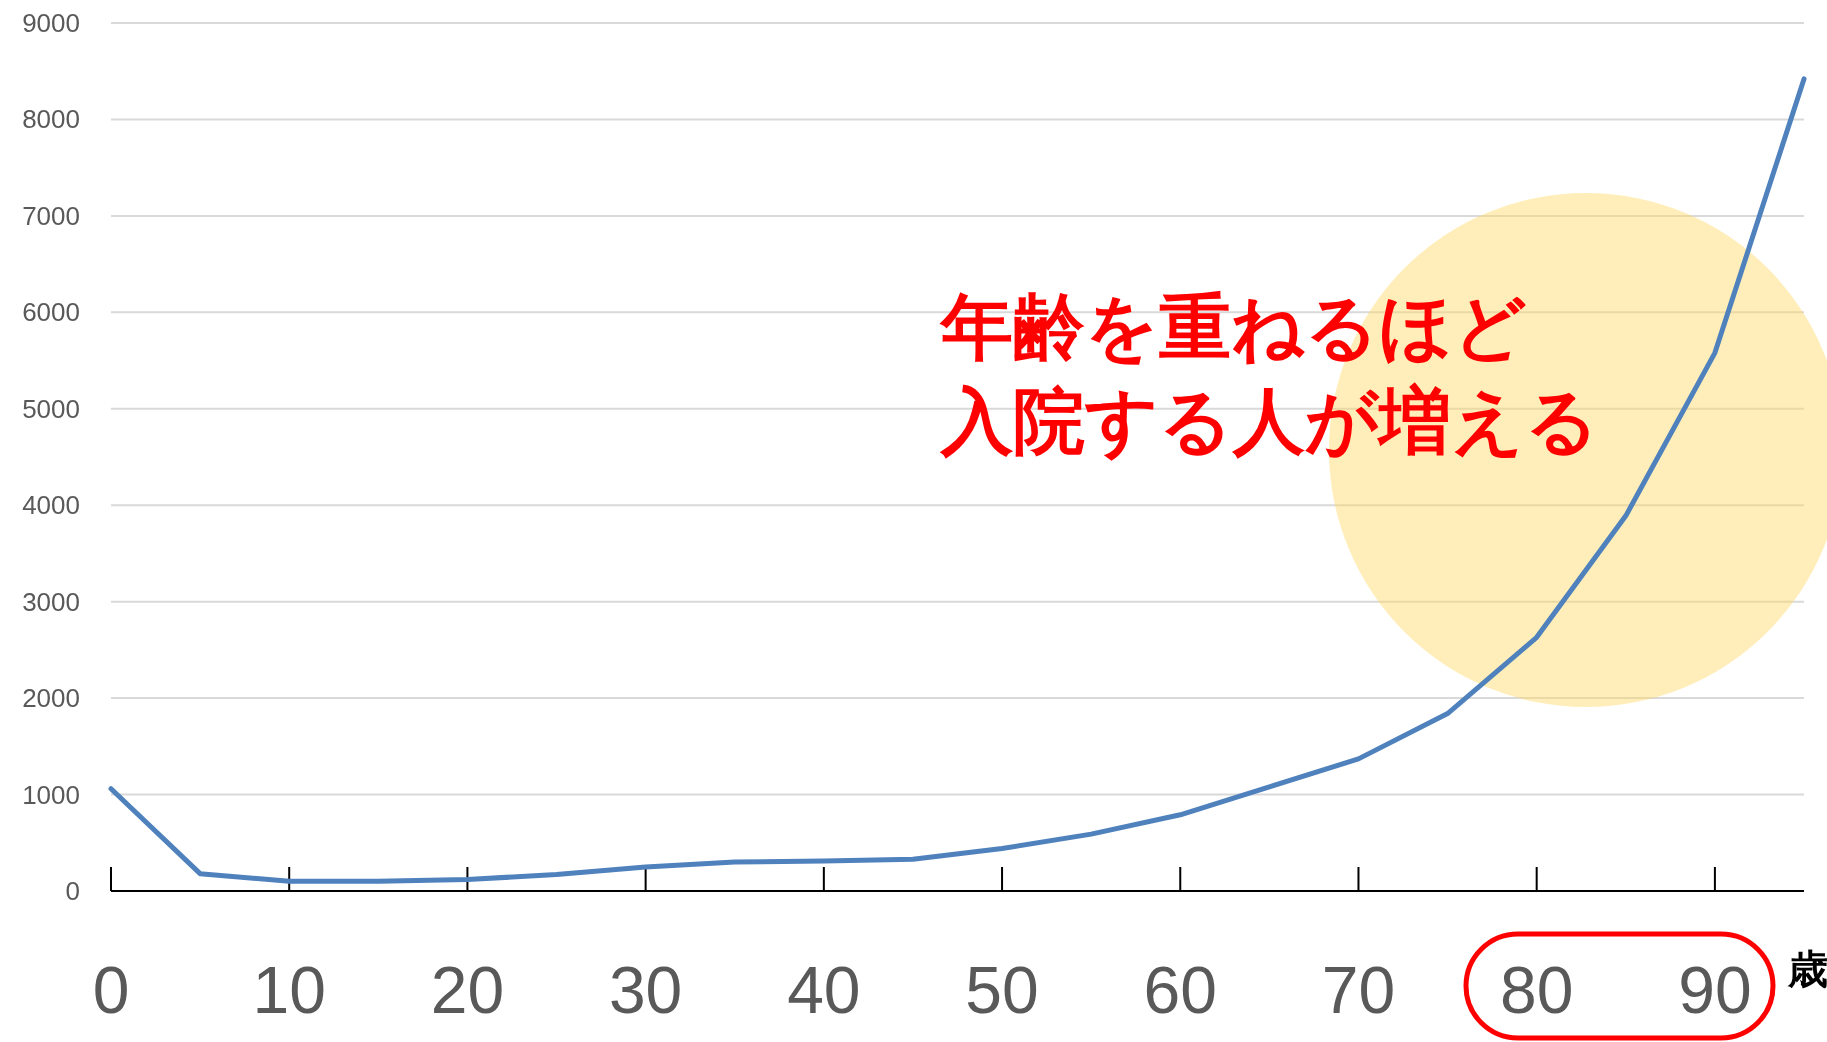  Describe the element at coordinates (72, 891) in the screenshot. I see `y-tick-label: 0` at that location.